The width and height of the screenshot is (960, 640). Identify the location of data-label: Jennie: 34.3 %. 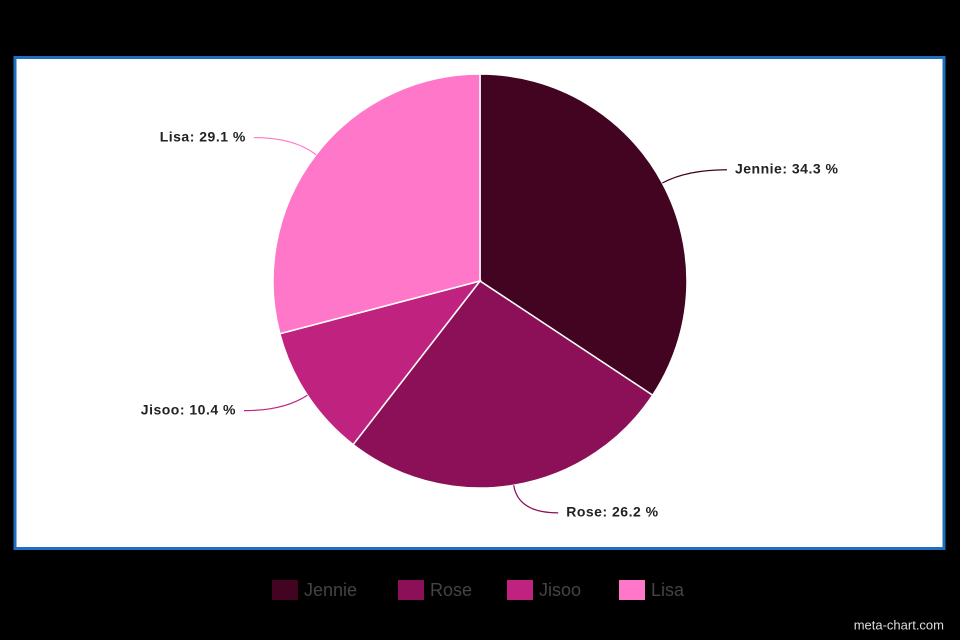
(787, 168).